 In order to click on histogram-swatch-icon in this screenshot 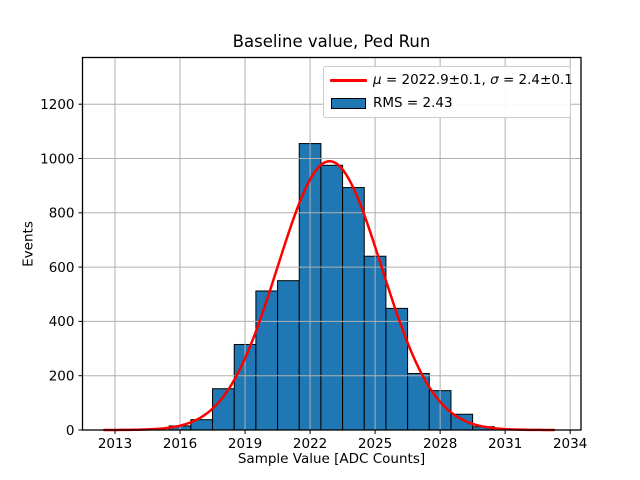, I will do `click(348, 103)`.